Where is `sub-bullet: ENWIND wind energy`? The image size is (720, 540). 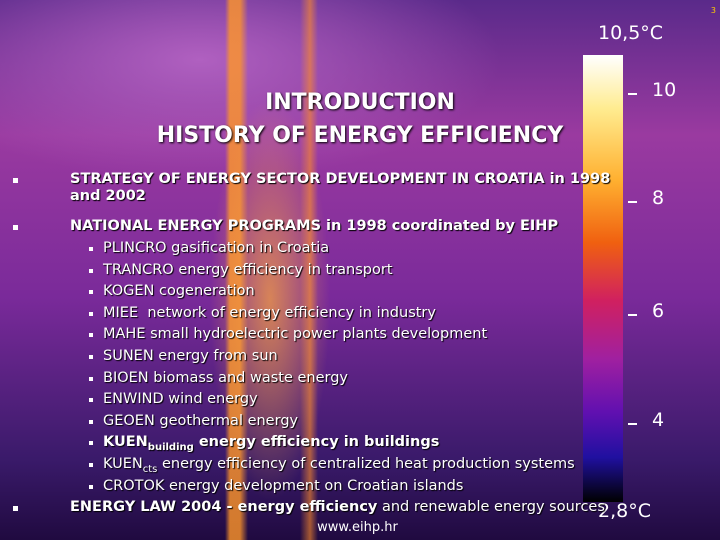
sub-bullet: ENWIND wind energy is located at coordinates (180, 399).